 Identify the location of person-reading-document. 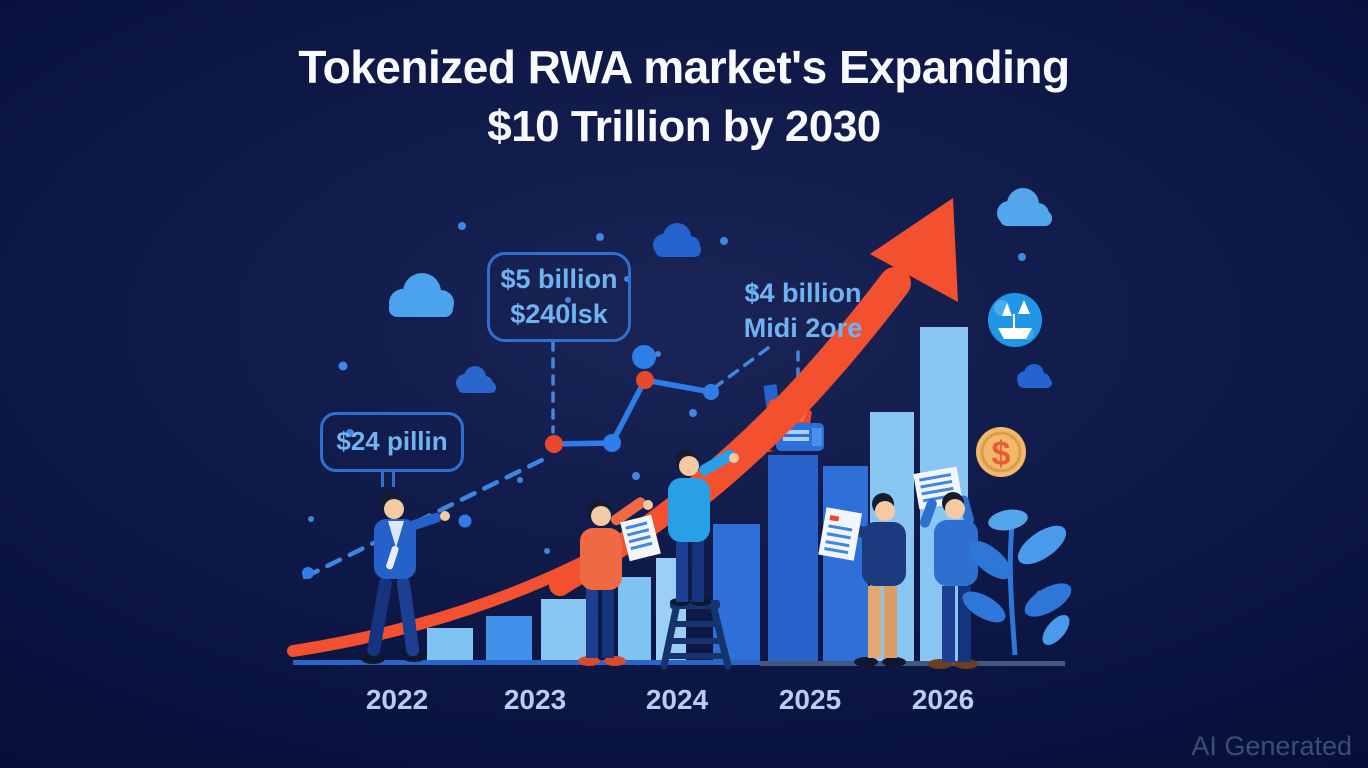
(862, 580).